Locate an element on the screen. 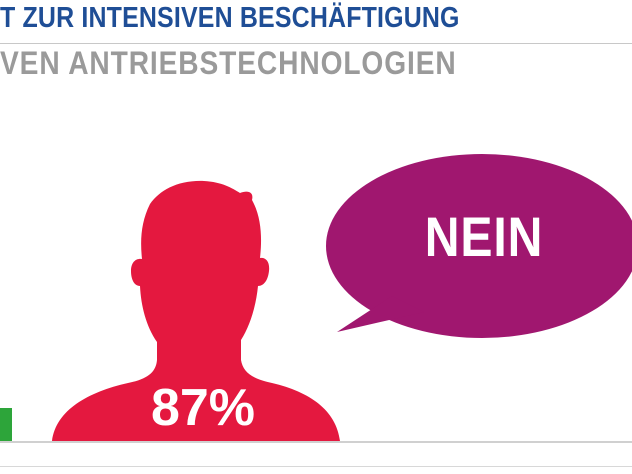  percent-value: 87% is located at coordinates (203, 408).